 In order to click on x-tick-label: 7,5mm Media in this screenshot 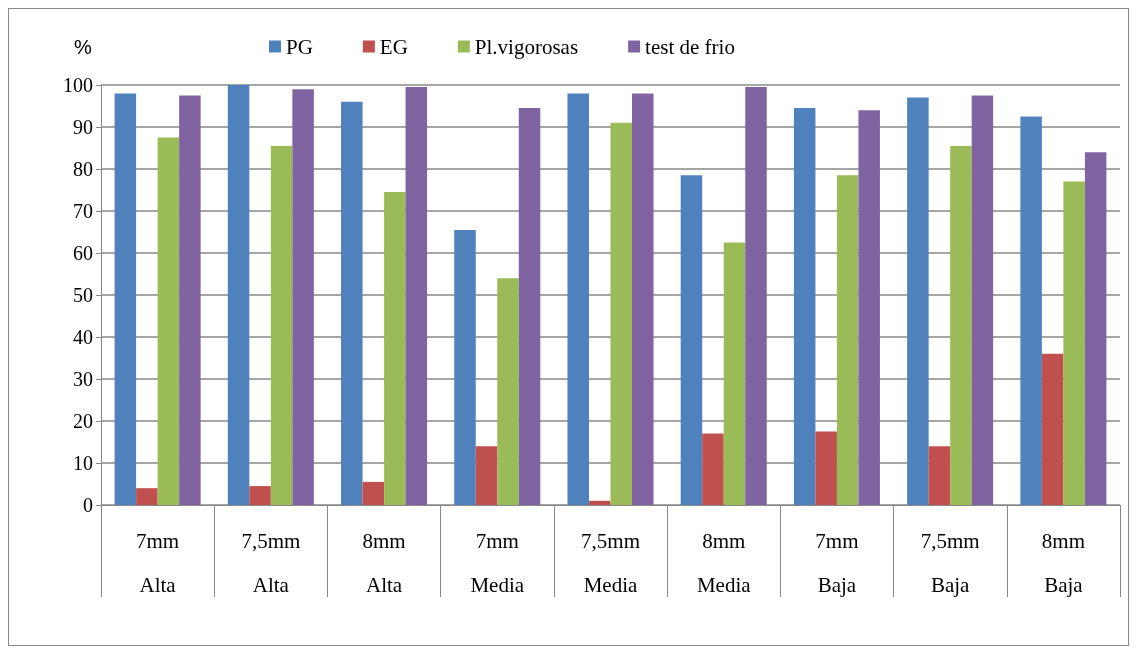, I will do `click(610, 563)`.